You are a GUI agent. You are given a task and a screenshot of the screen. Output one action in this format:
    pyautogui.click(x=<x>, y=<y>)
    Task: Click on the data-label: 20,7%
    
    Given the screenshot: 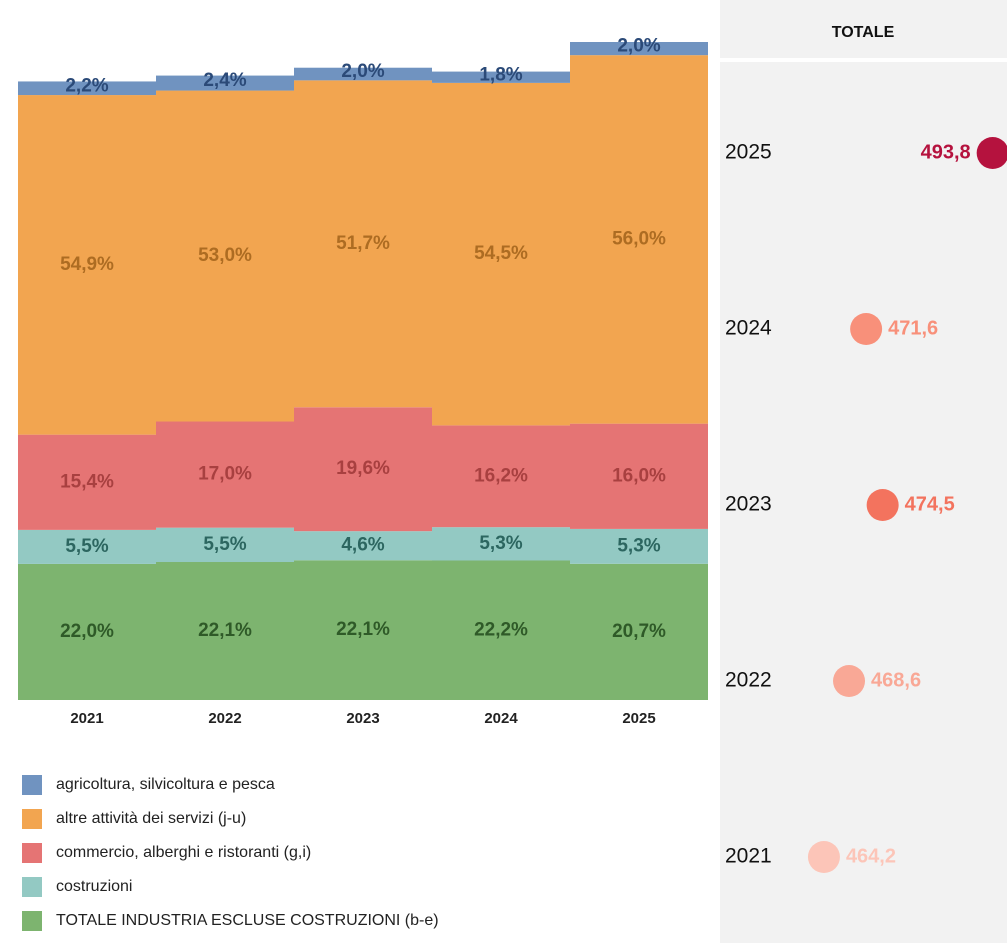 What is the action you would take?
    pyautogui.click(x=639, y=631)
    